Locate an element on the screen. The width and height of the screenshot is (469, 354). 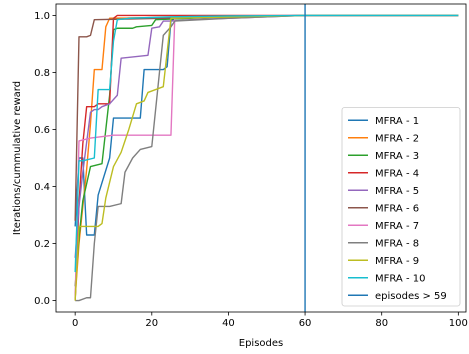
legend-box is located at coordinates (401, 207).